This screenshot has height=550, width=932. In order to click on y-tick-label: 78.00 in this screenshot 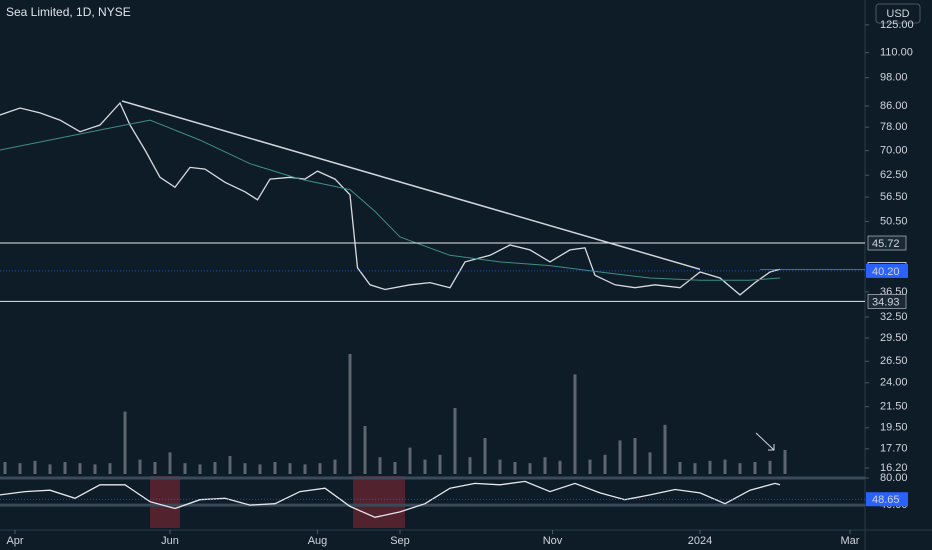, I will do `click(894, 127)`.